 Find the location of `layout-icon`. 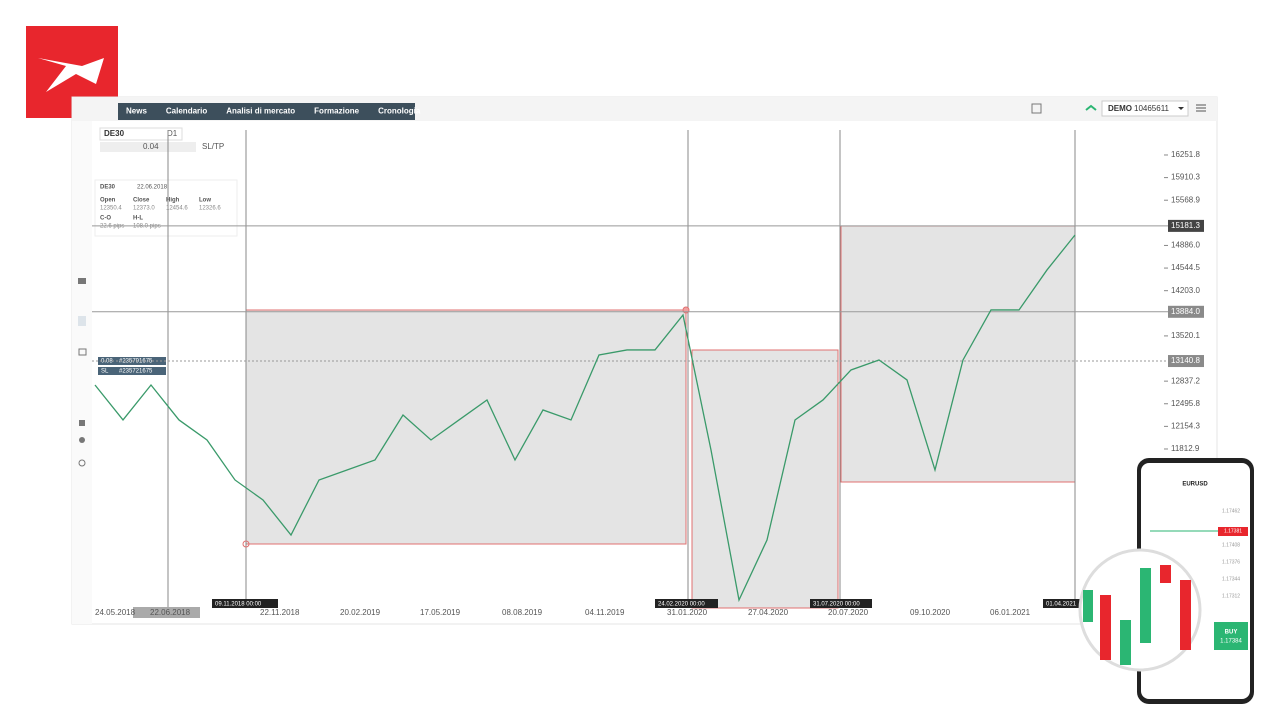

layout-icon is located at coordinates (1036, 108).